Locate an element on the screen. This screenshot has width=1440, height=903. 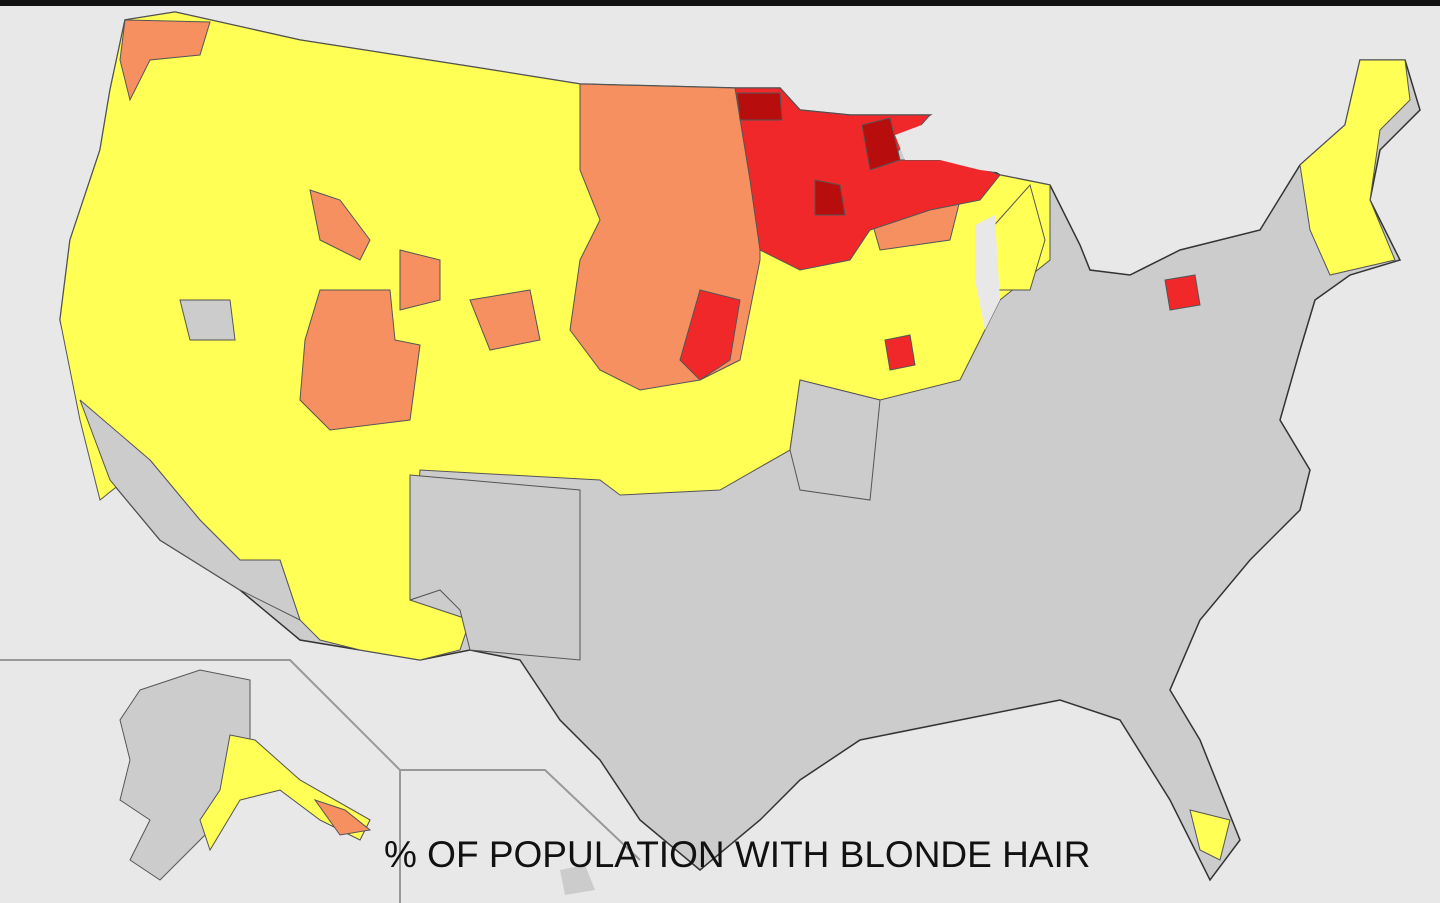
region-medium-wyoming is located at coordinates (420, 280).